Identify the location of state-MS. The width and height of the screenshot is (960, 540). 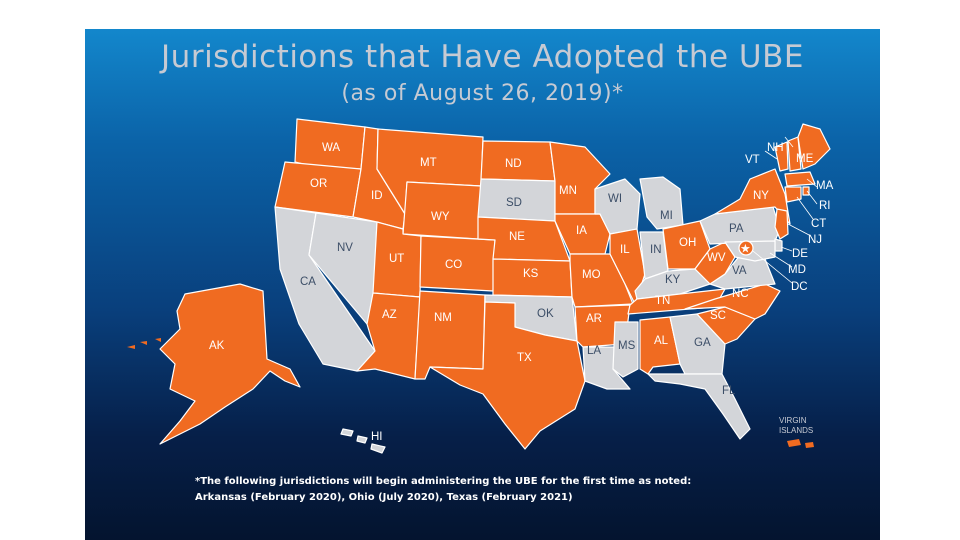
(625, 349).